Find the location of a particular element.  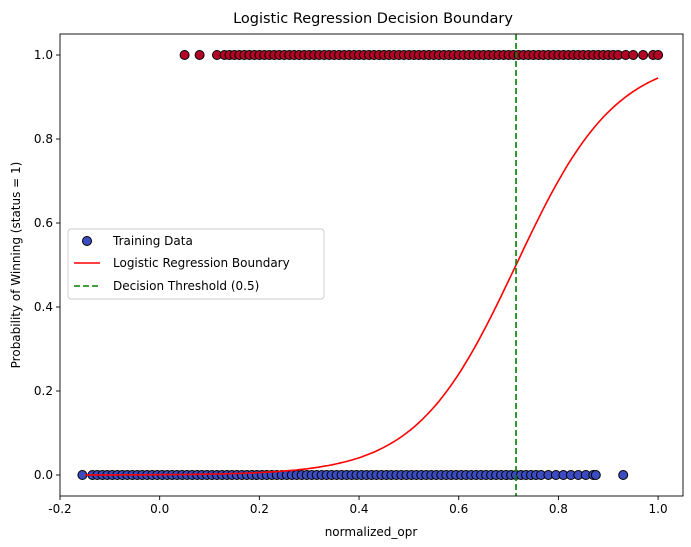

legend-label-threshold: Decision Threshold (0.5) is located at coordinates (186, 286).